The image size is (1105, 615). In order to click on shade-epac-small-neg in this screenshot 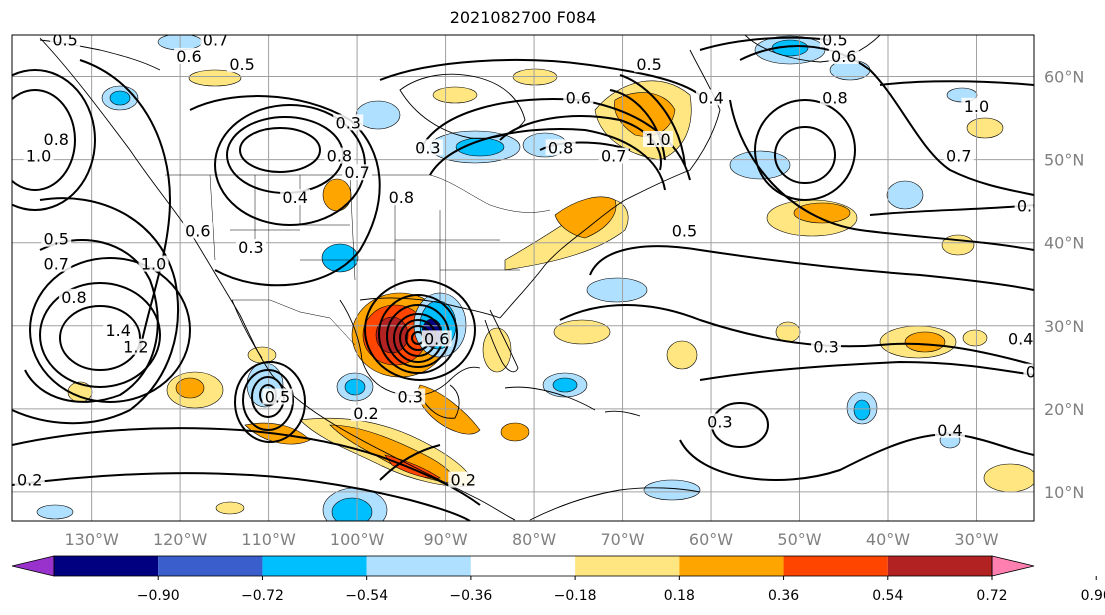, I will do `click(55, 512)`.